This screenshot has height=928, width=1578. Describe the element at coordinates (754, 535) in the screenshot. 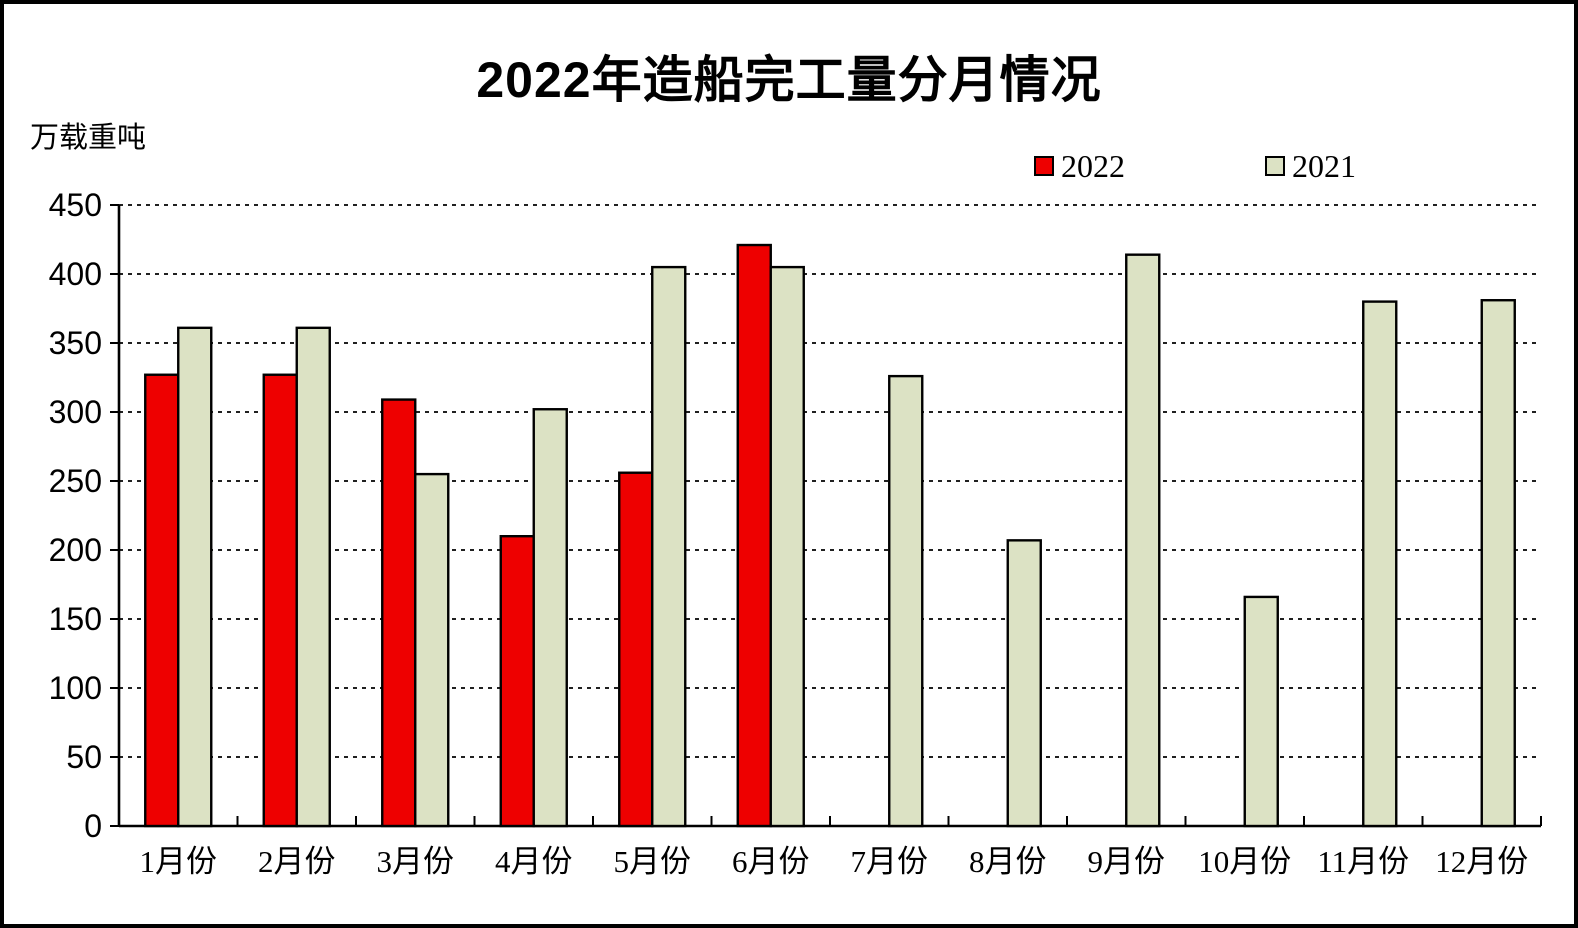

I see `bar-2022-6月份` at that location.